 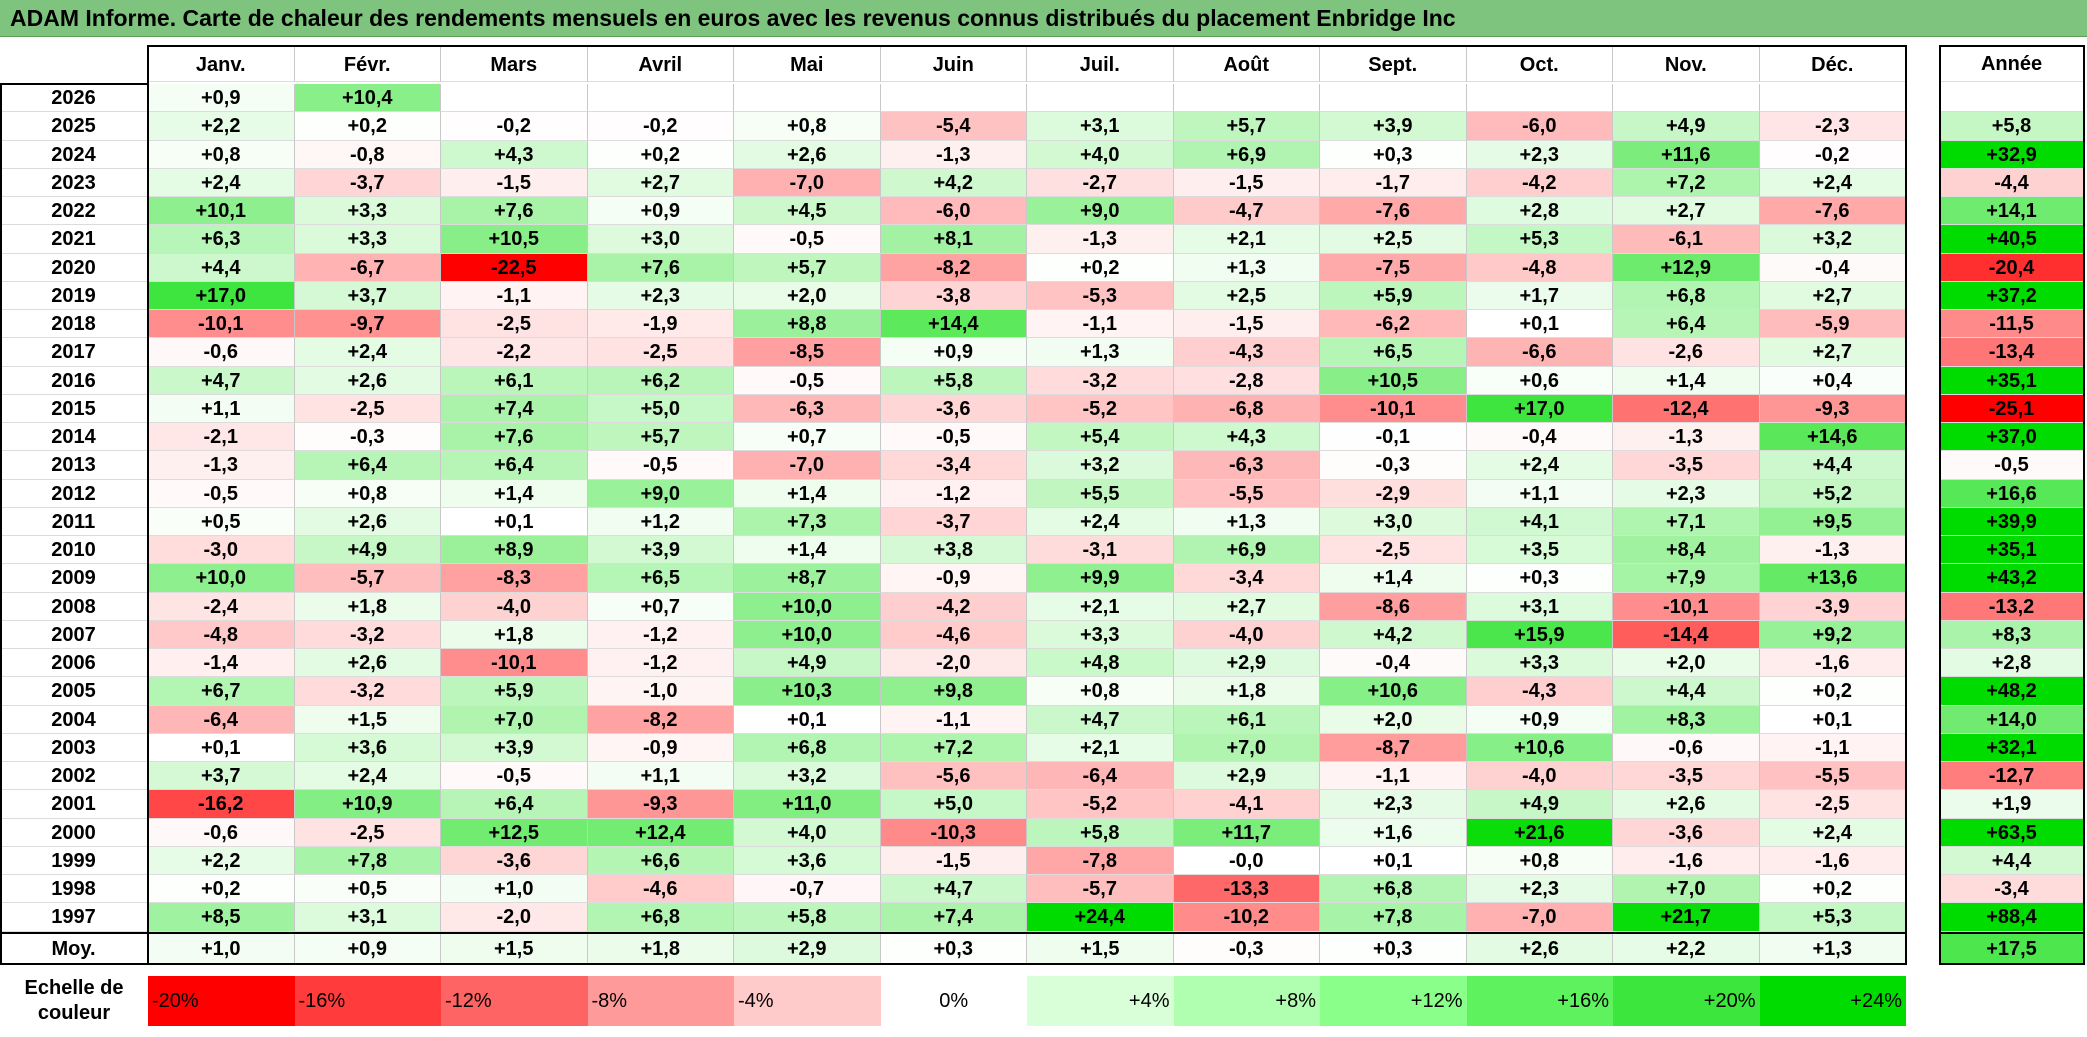 What do you see at coordinates (74, 860) in the screenshot?
I see `year-label: 1999` at bounding box center [74, 860].